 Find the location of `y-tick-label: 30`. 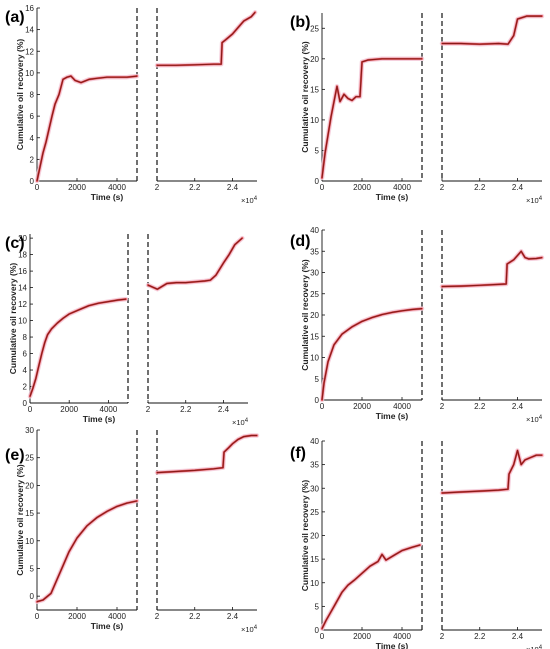

y-tick-label: 30 is located at coordinates (314, 488).